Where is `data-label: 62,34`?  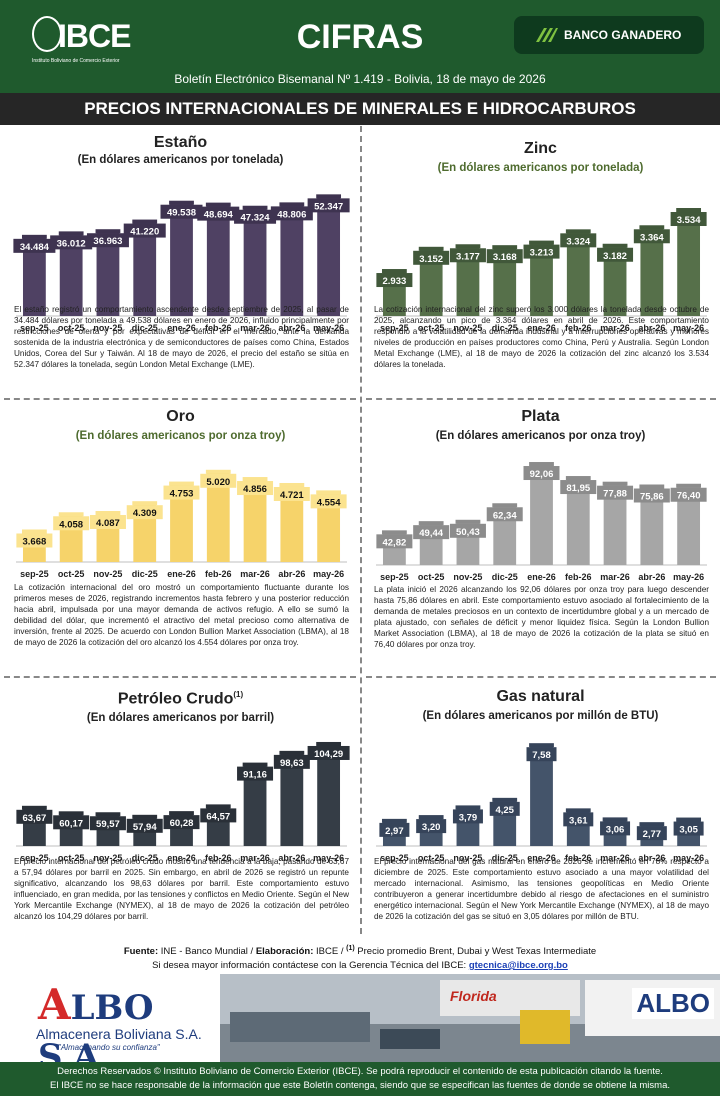 data-label: 62,34 is located at coordinates (505, 515).